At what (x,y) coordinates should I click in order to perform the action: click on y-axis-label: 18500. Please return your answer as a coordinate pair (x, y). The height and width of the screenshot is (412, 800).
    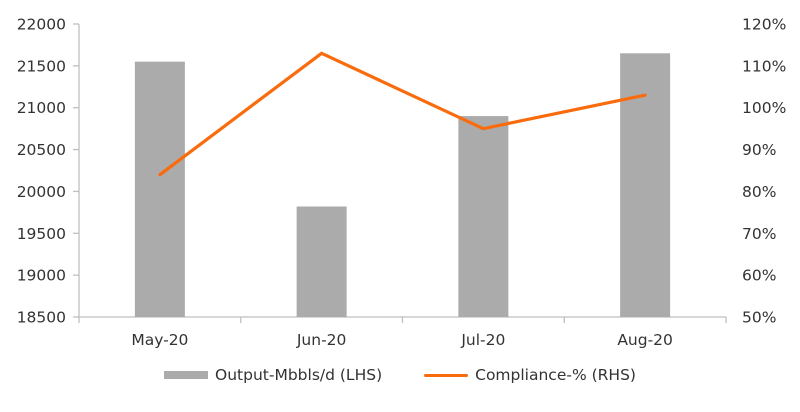
    Looking at the image, I should click on (41, 318).